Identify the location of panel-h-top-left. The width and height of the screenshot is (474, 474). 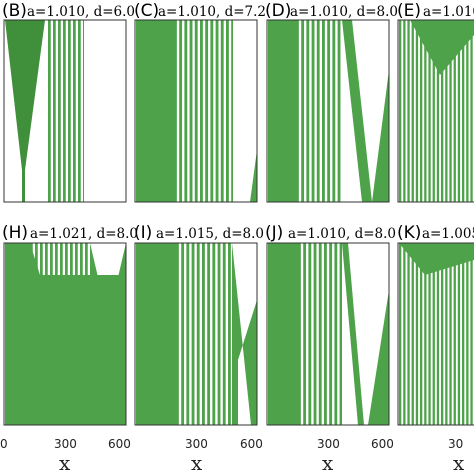
(22, 259).